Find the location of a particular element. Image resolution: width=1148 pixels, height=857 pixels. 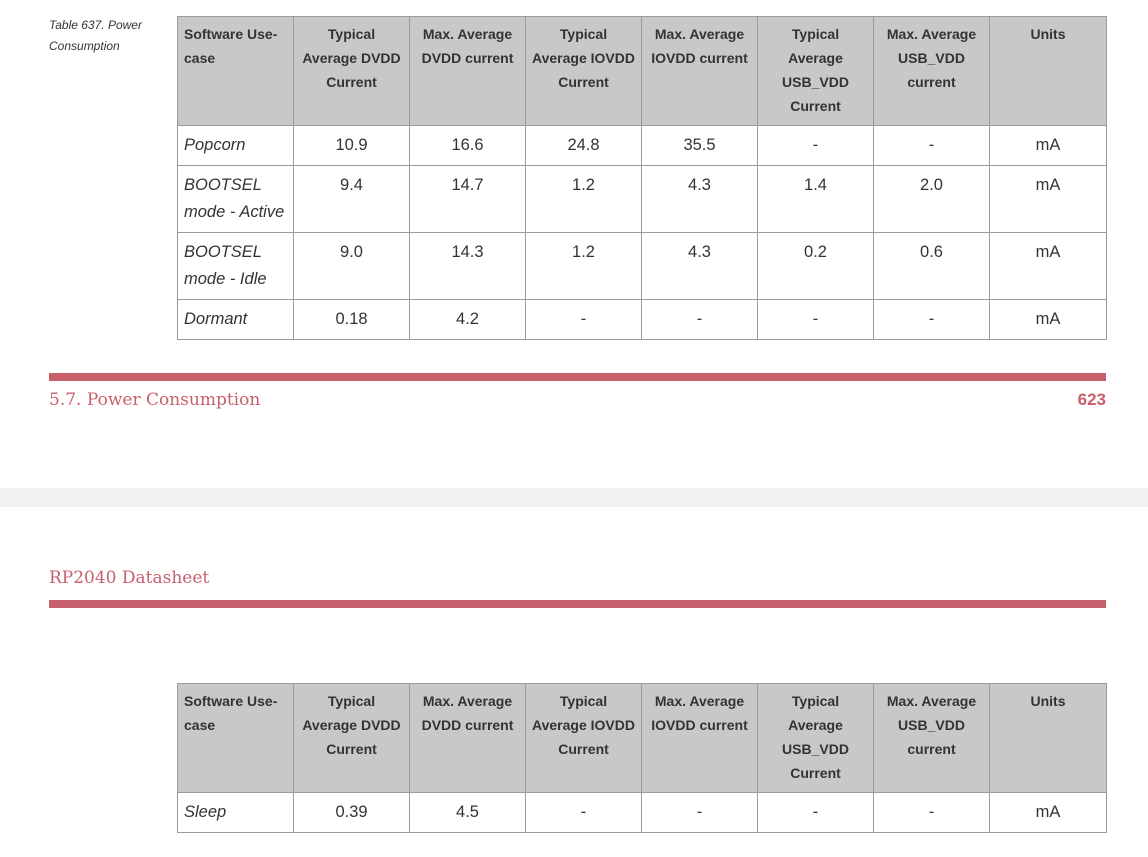

page-number: 623 is located at coordinates (1091, 399).